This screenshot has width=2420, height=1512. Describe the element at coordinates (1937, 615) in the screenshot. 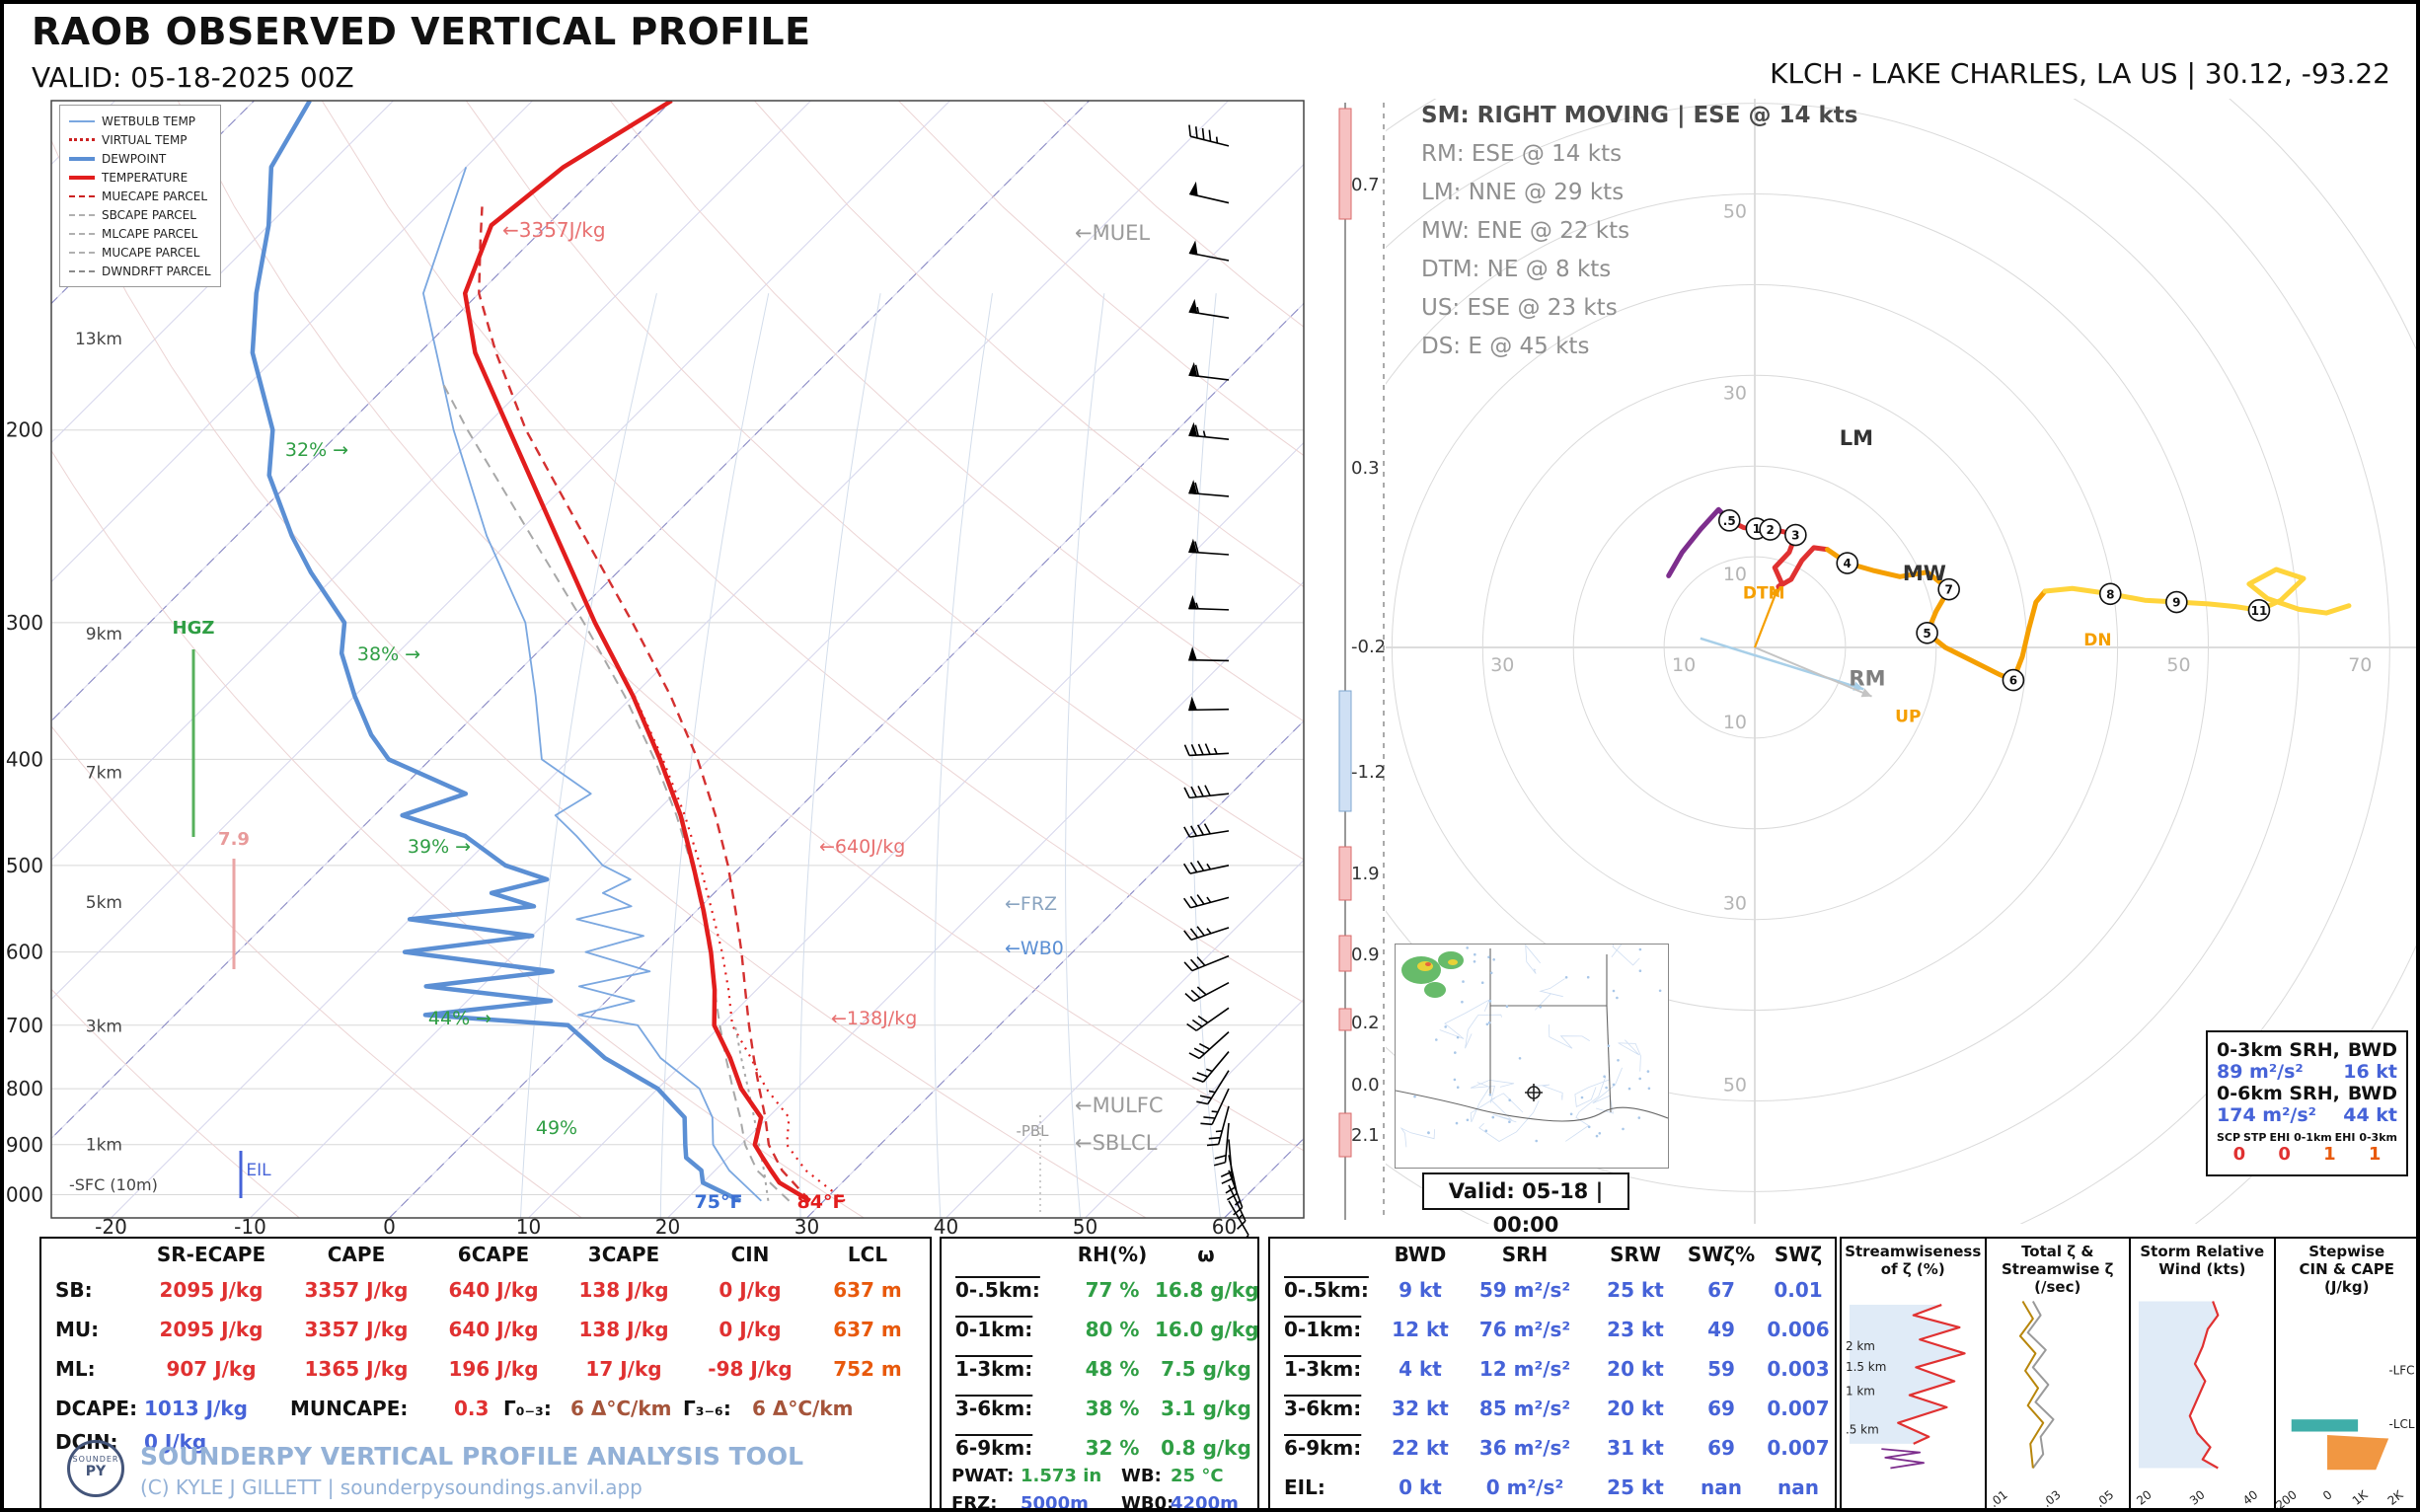

I see `hodograph-trace` at that location.